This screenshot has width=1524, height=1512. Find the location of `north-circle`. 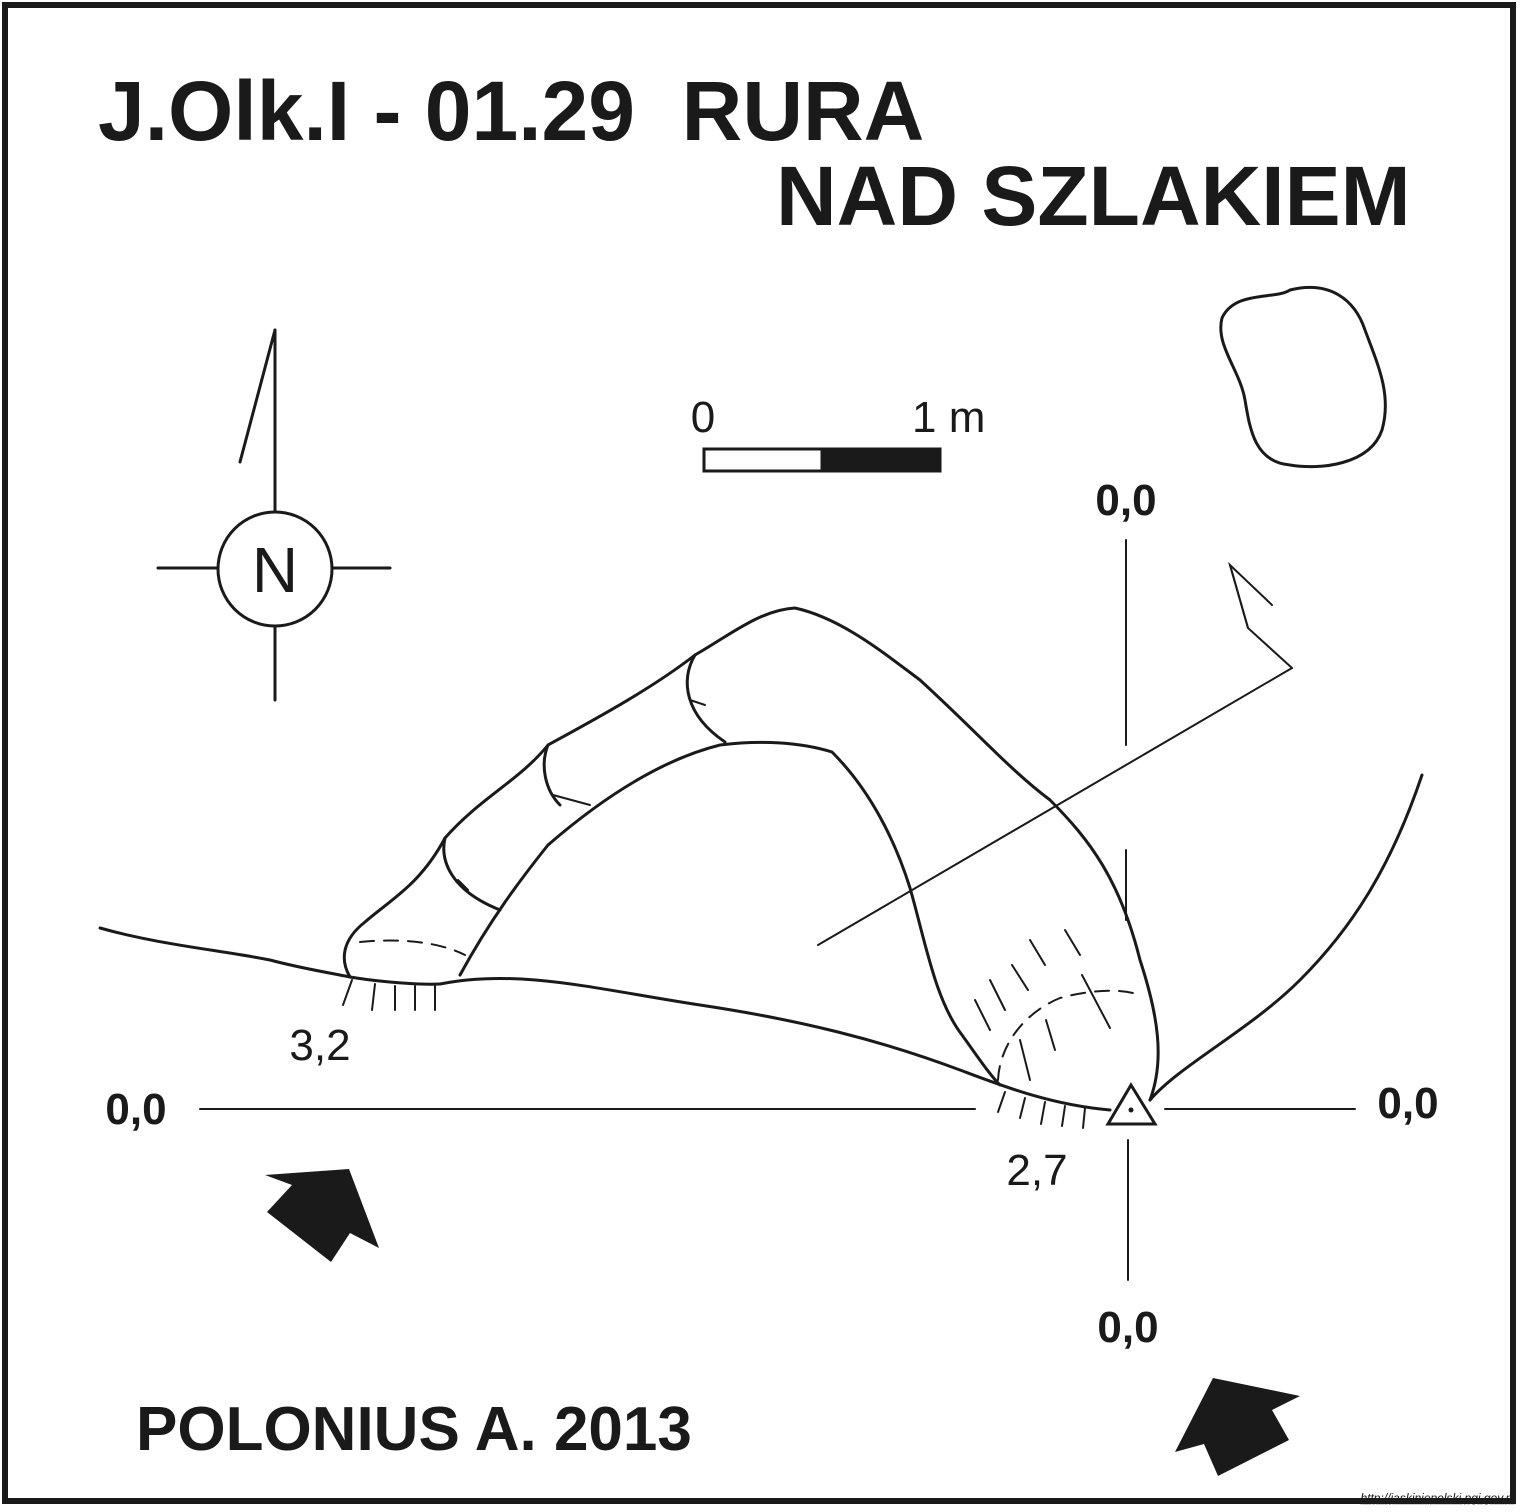

north-circle is located at coordinates (275, 569).